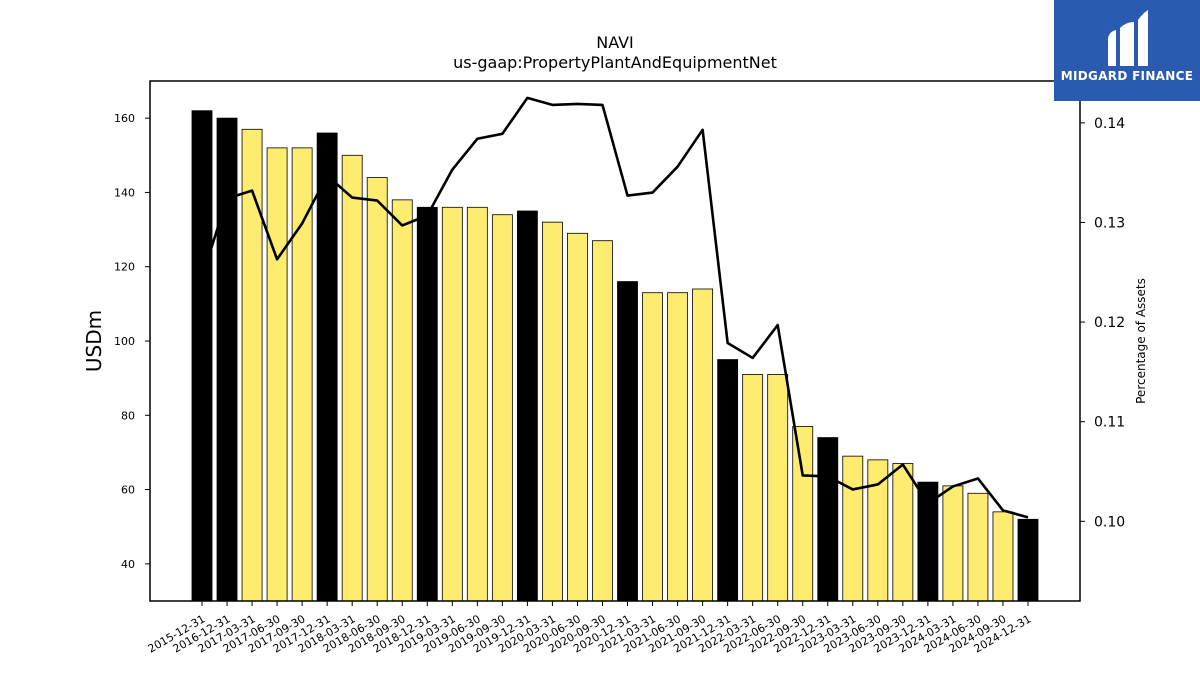  What do you see at coordinates (1109, 223) in the screenshot?
I see `y2-tick-label: 0.13` at bounding box center [1109, 223].